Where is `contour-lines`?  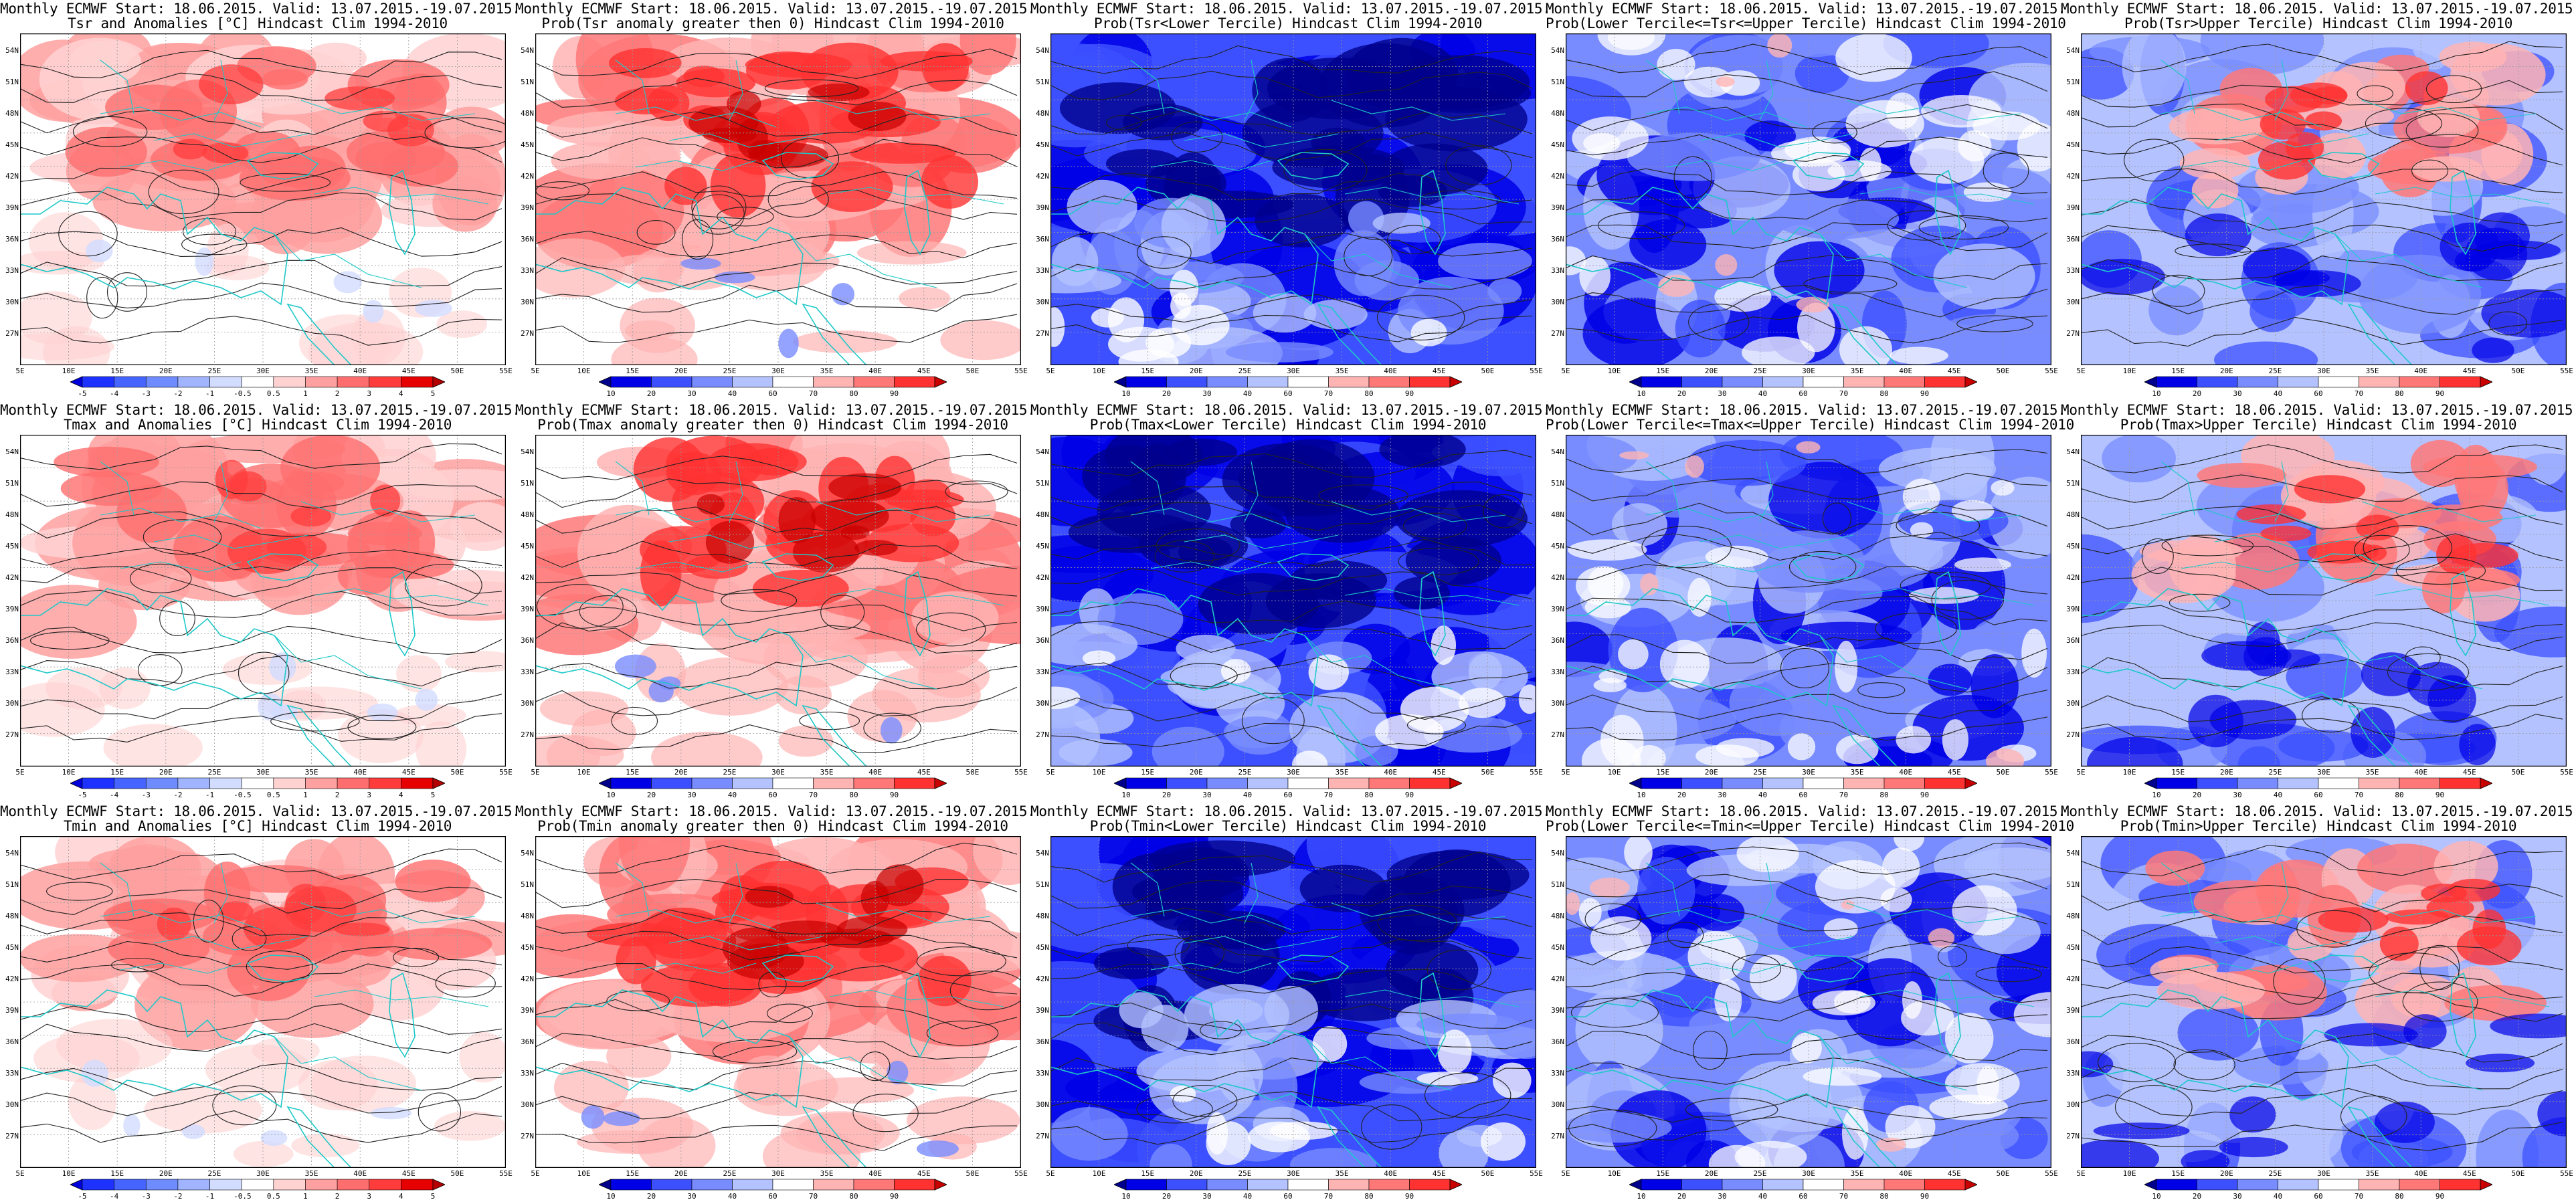 contour-lines is located at coordinates (1291, 1000).